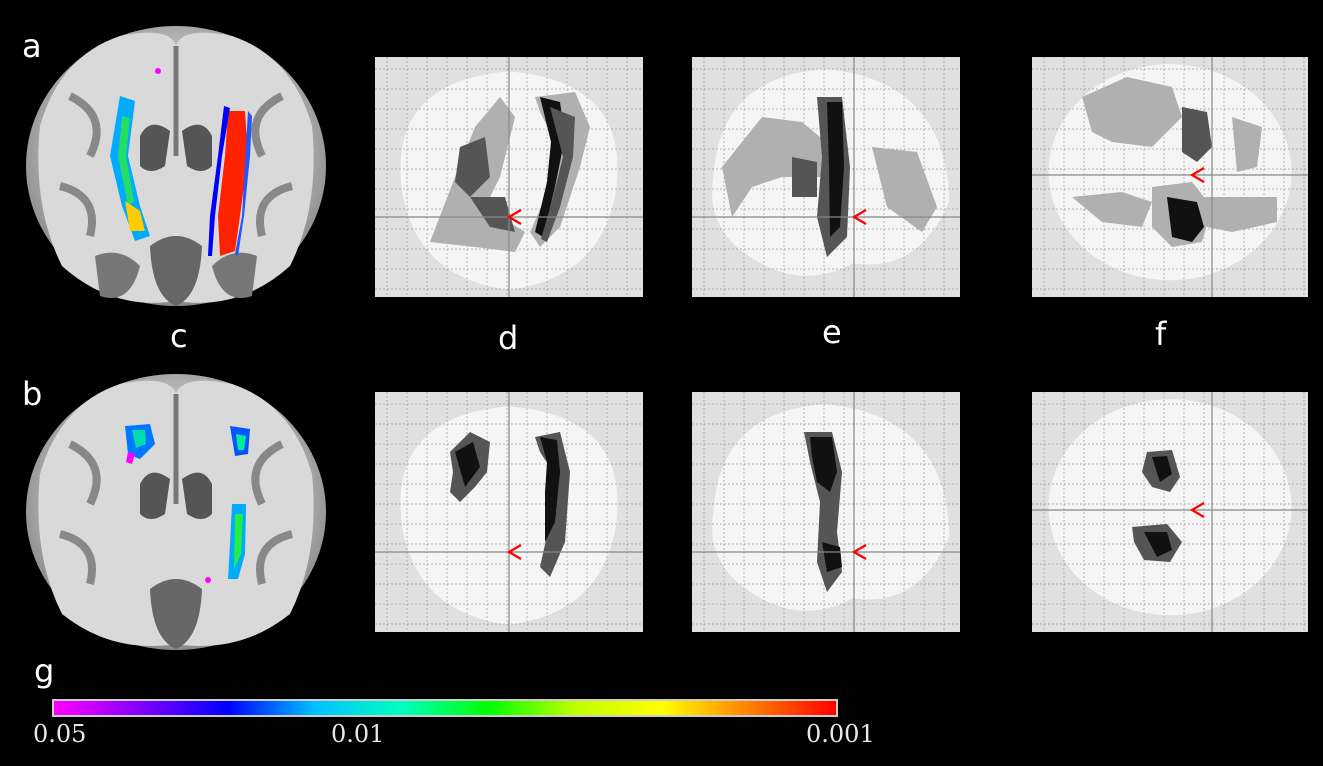  Describe the element at coordinates (508, 338) in the screenshot. I see `label-d: d` at that location.